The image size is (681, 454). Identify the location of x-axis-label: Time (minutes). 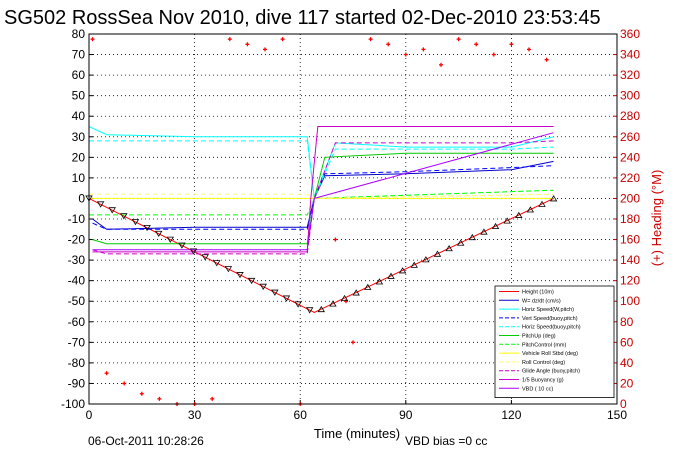
(357, 433).